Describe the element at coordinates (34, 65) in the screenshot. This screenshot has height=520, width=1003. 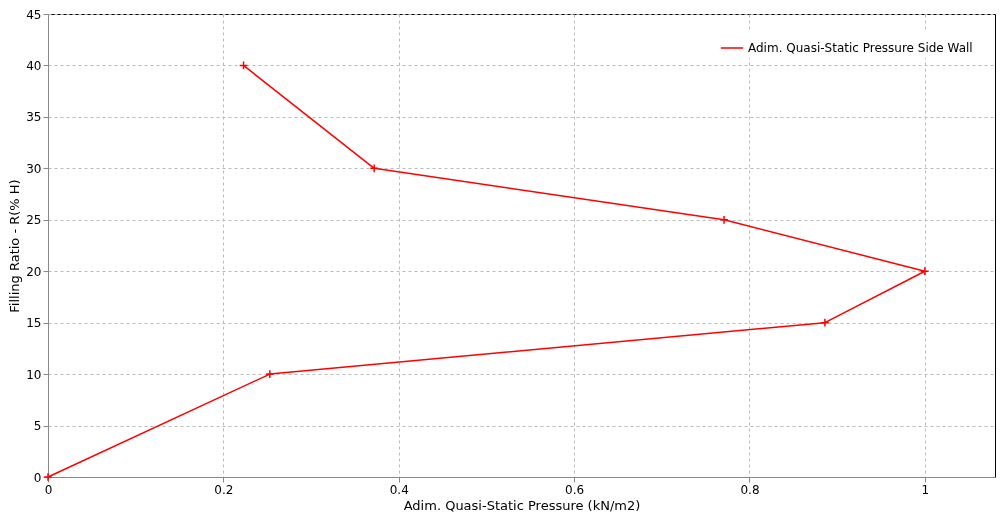
I see `y-tick-label: 40` at that location.